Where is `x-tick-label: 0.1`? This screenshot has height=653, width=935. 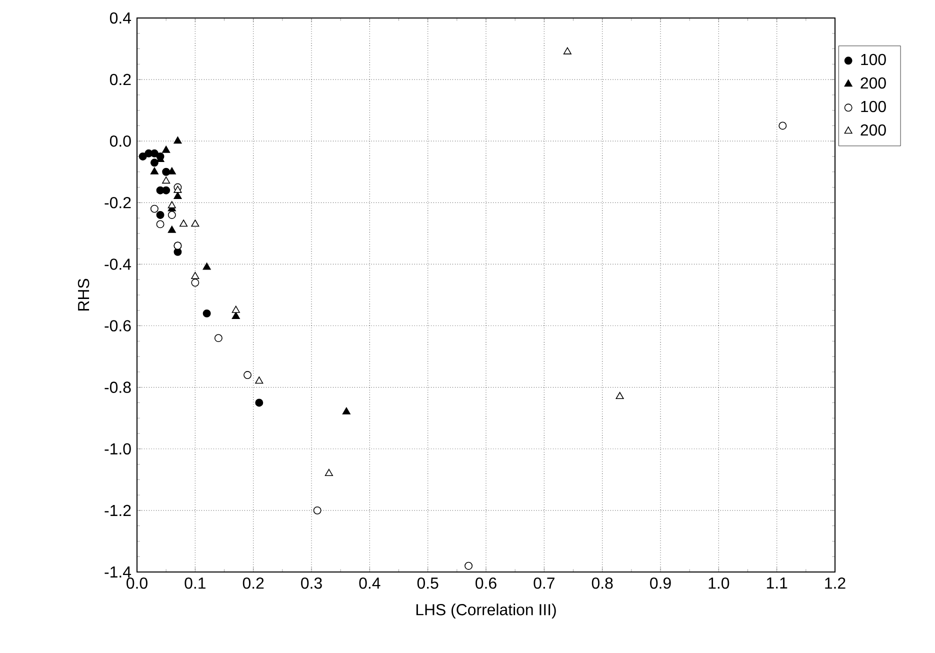
x-tick-label: 0.1 is located at coordinates (195, 583).